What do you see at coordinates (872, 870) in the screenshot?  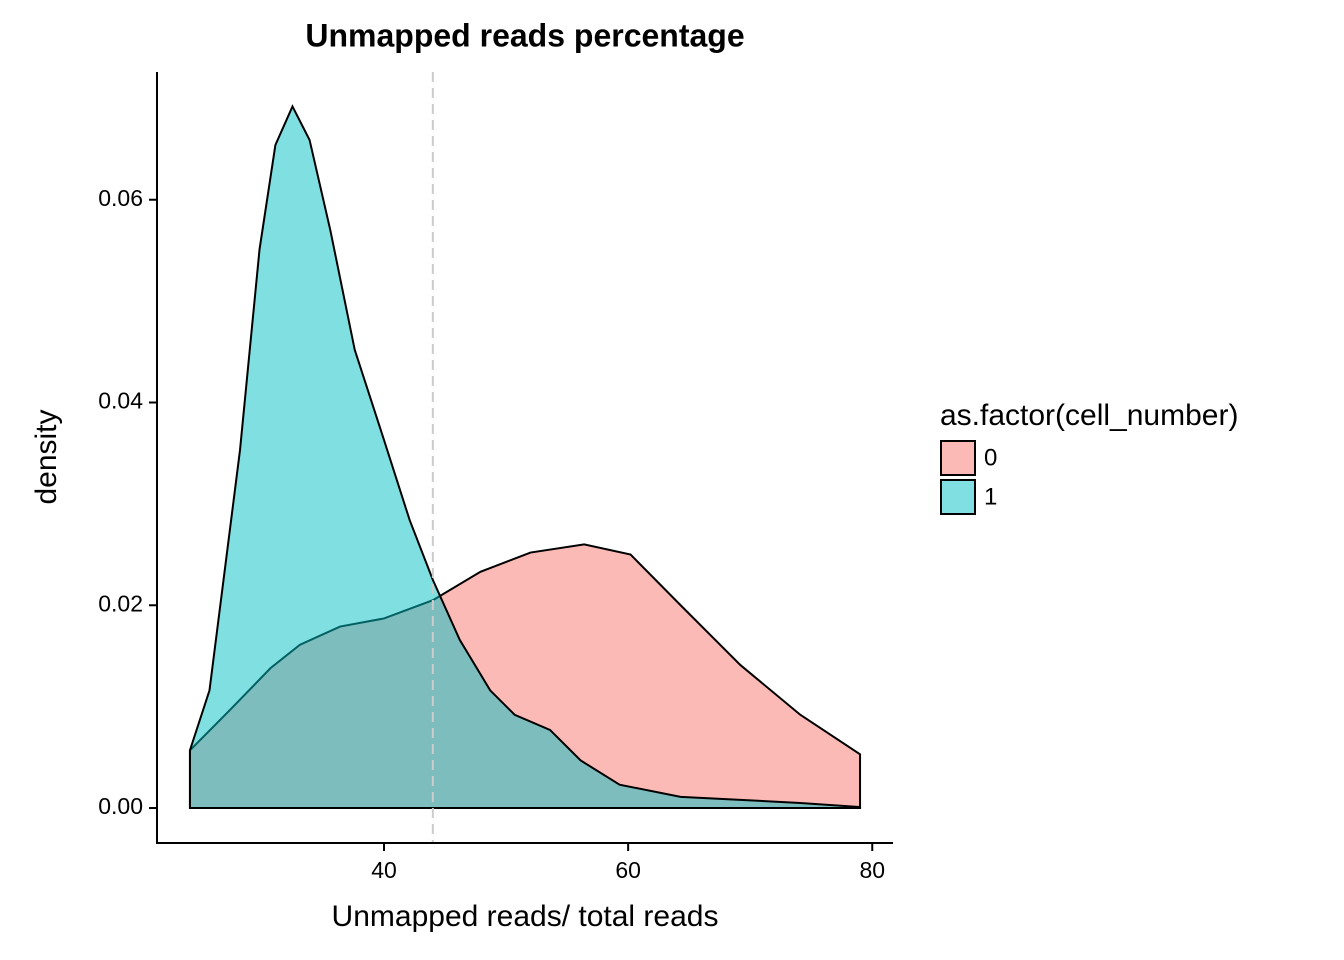 I see `x-tick-label: 80` at bounding box center [872, 870].